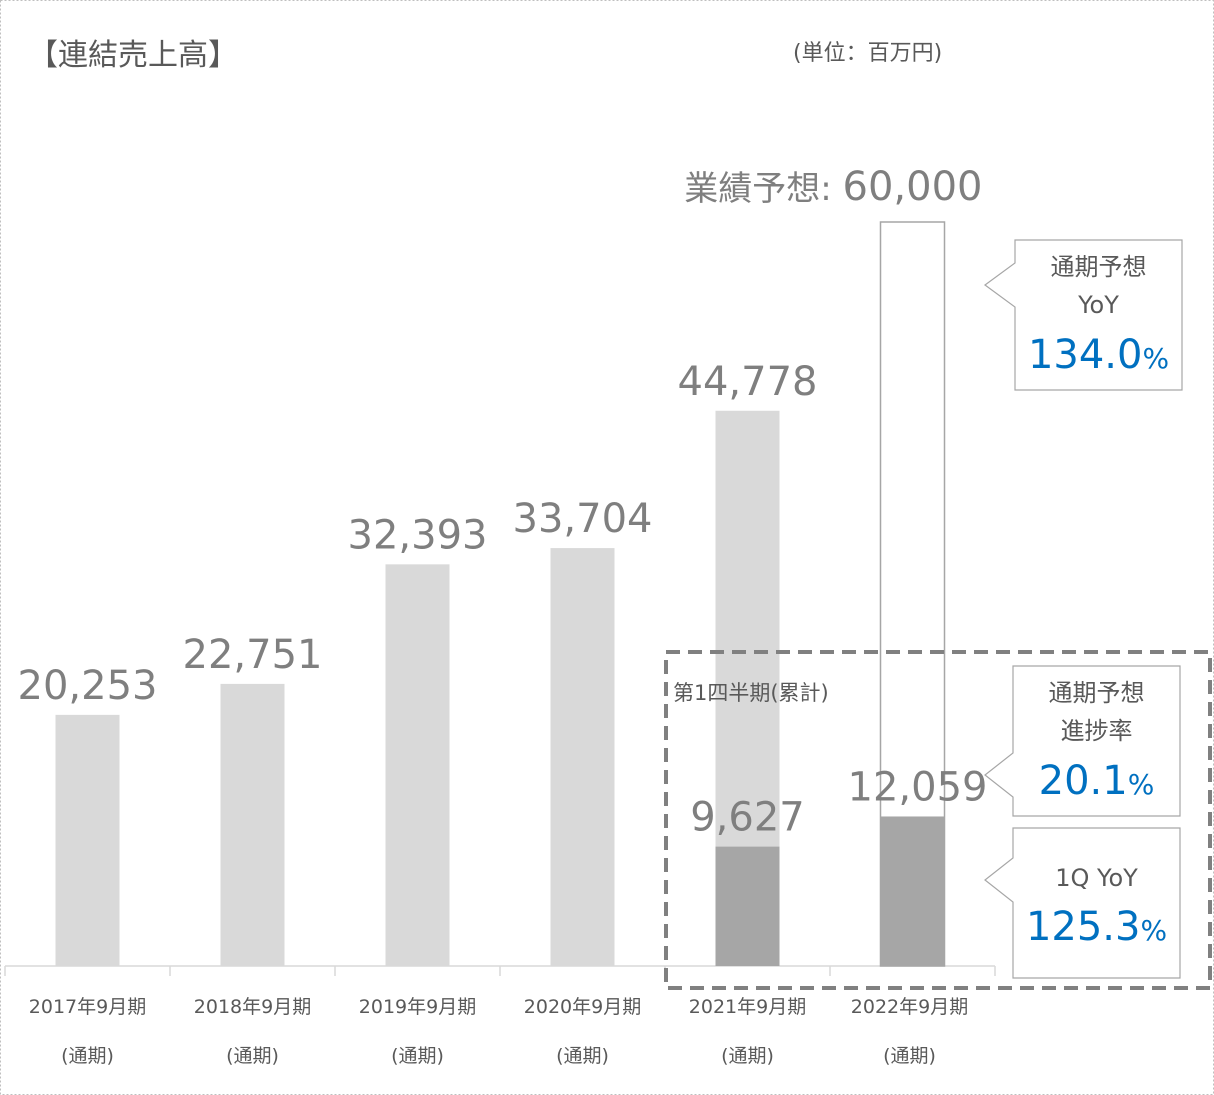 The width and height of the screenshot is (1214, 1095). Describe the element at coordinates (88, 686) in the screenshot. I see `value-label: 20,253` at that location.